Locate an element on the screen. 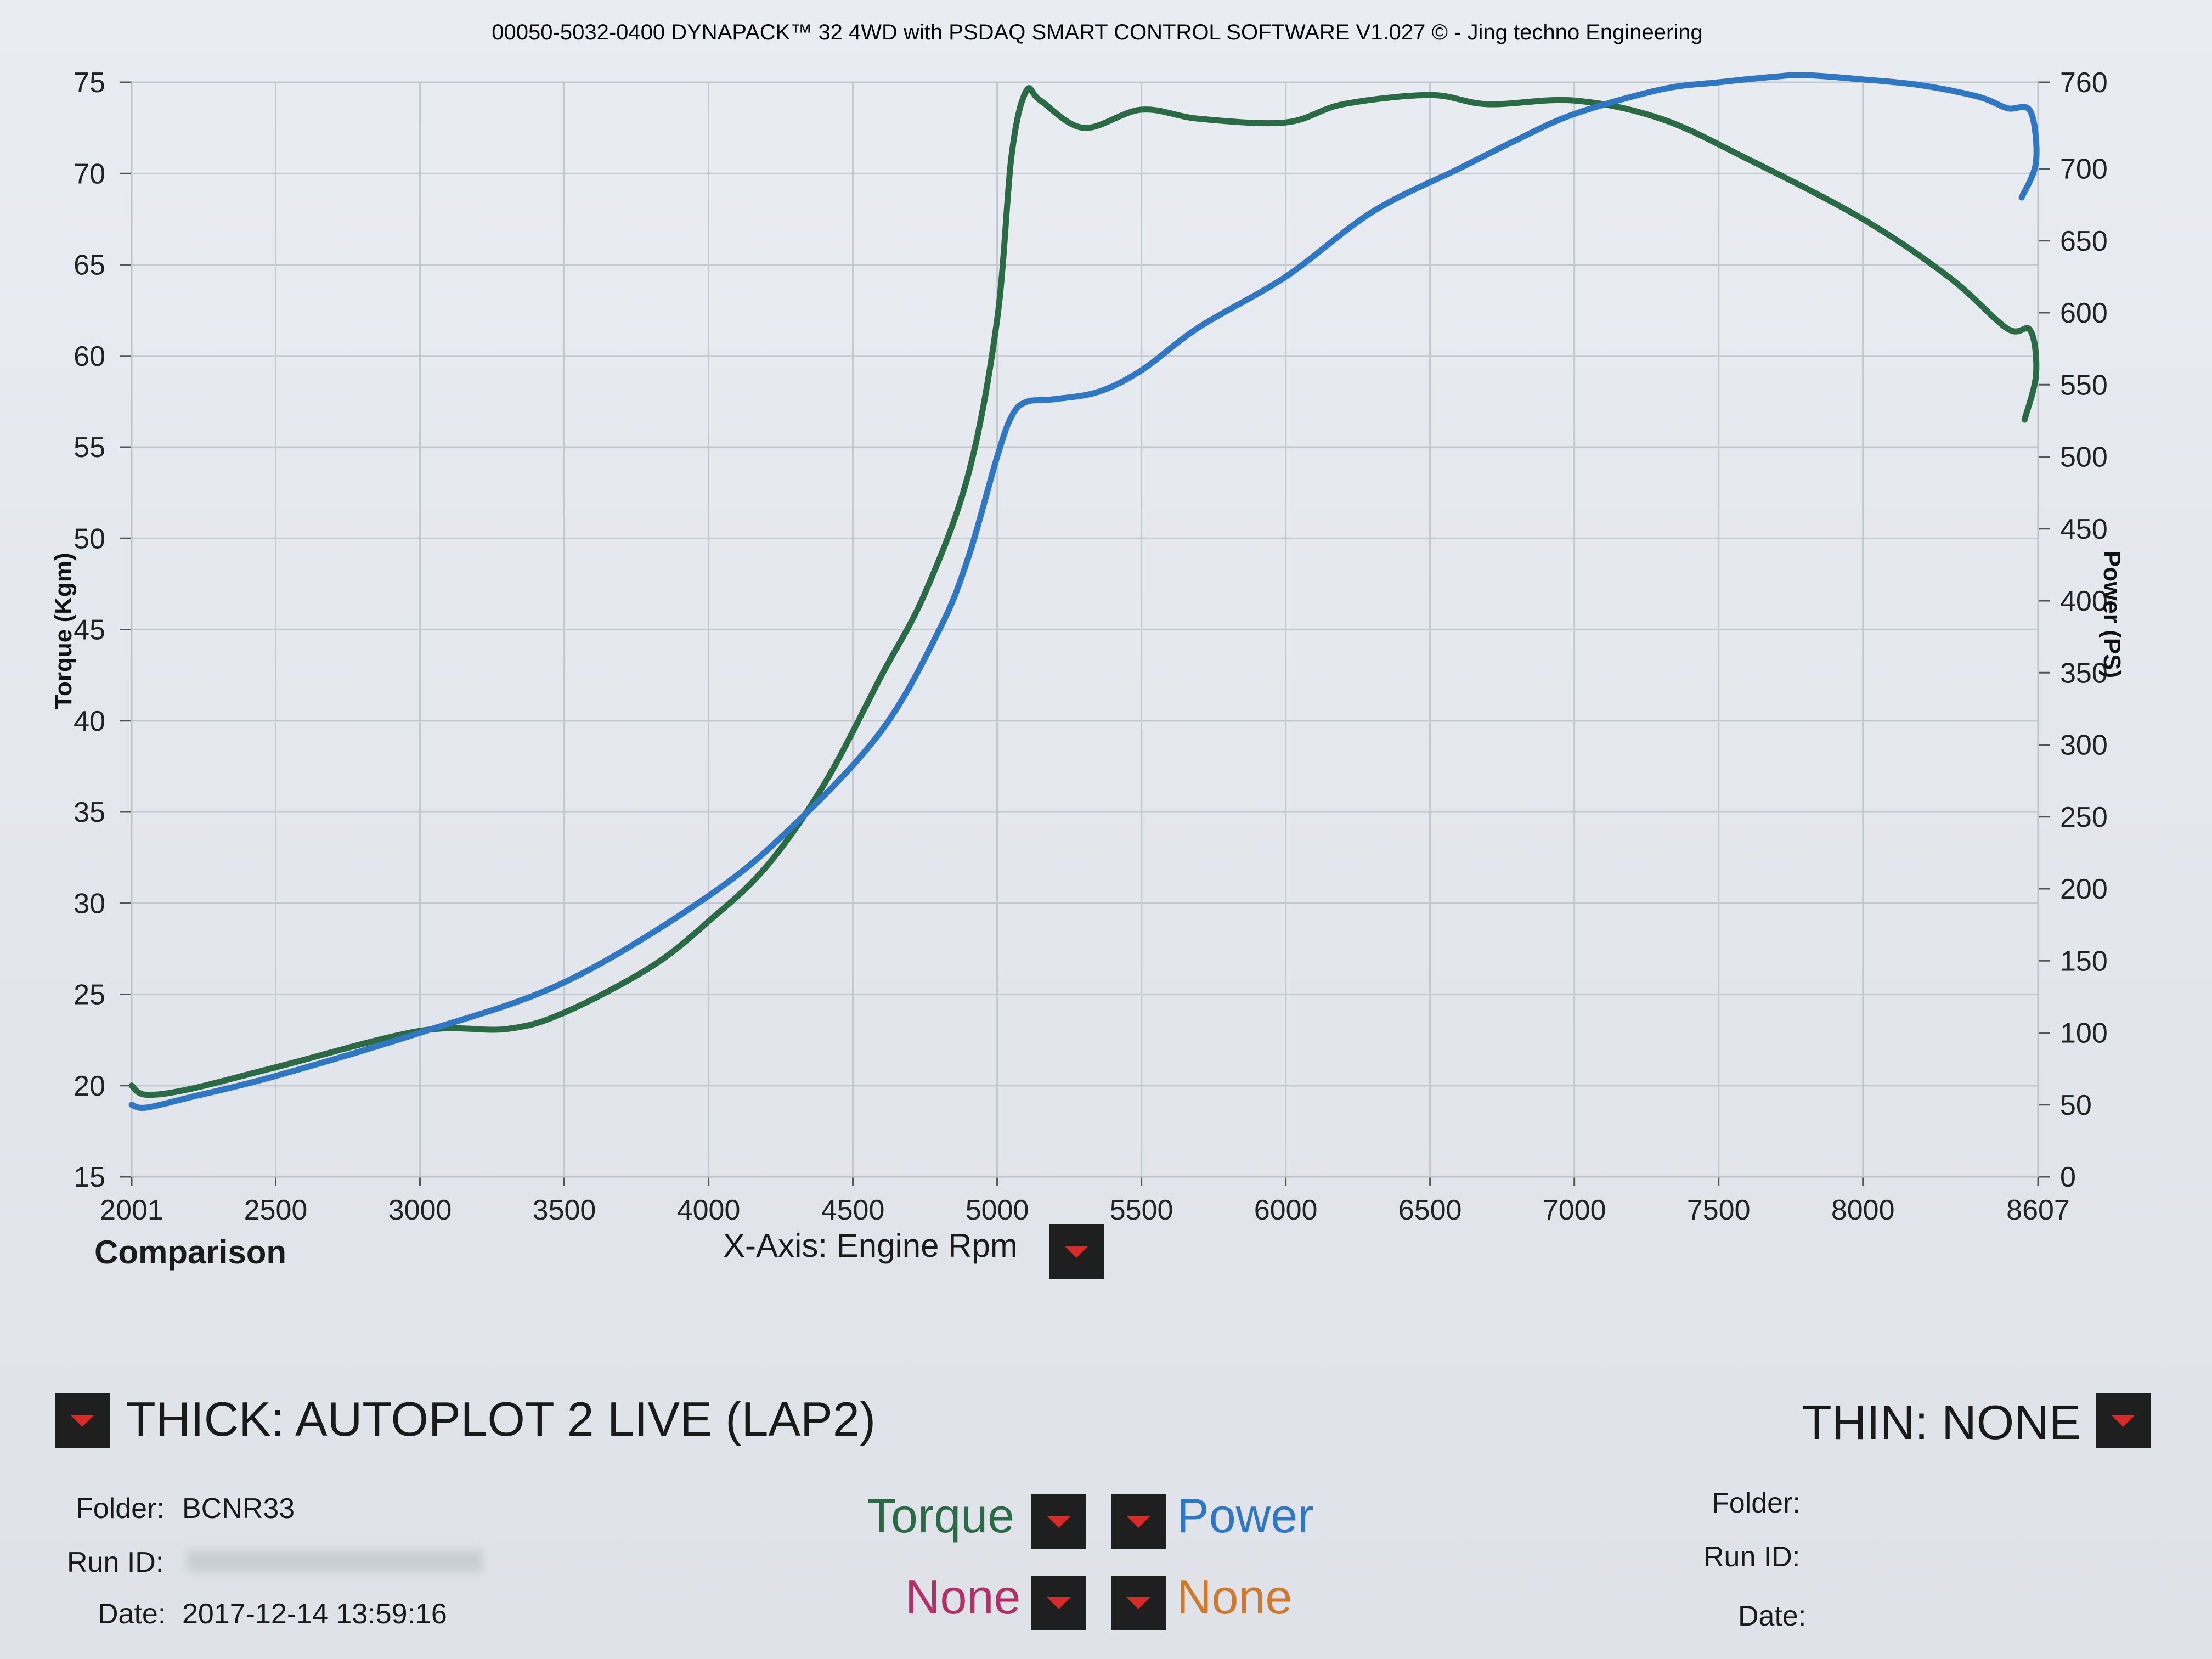 The width and height of the screenshot is (2212, 1659). y-tick-label: 45 is located at coordinates (90, 630).